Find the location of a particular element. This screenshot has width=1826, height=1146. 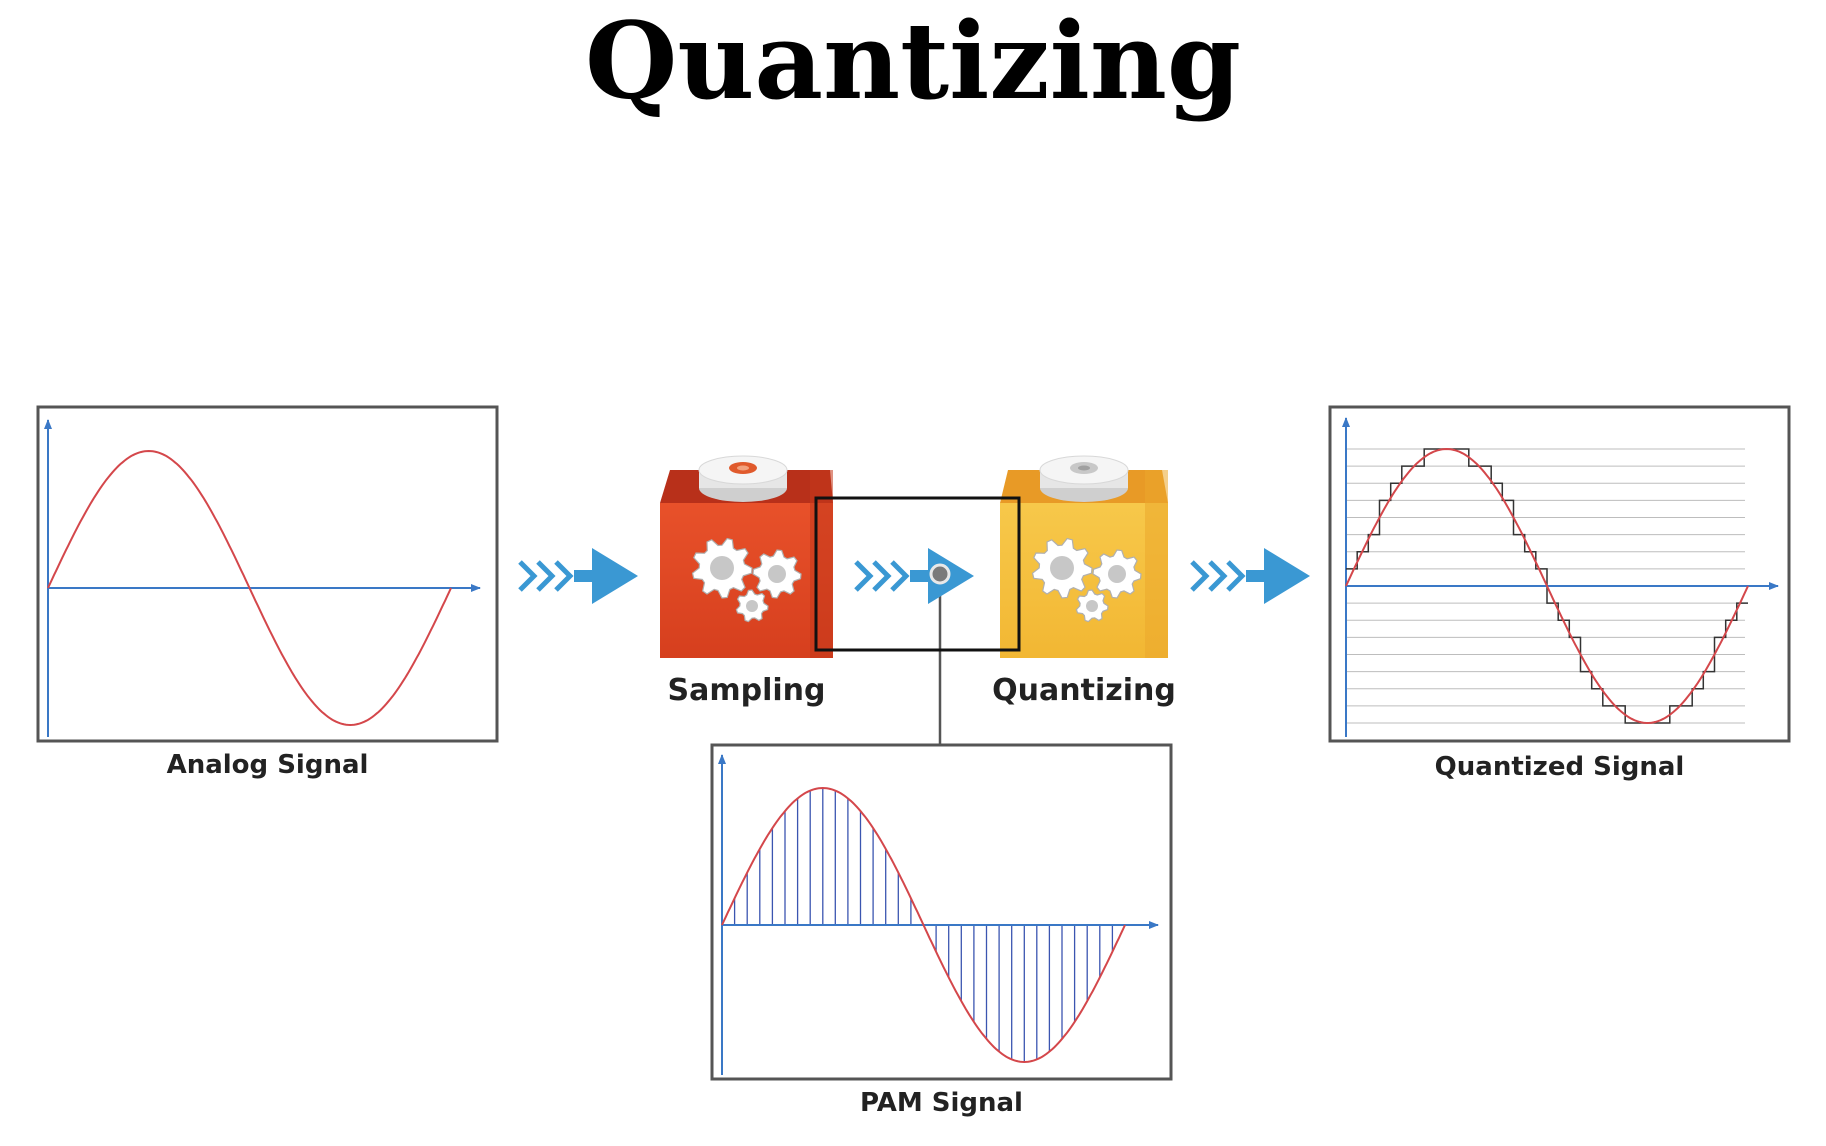

sampling-block is located at coordinates (746, 556).